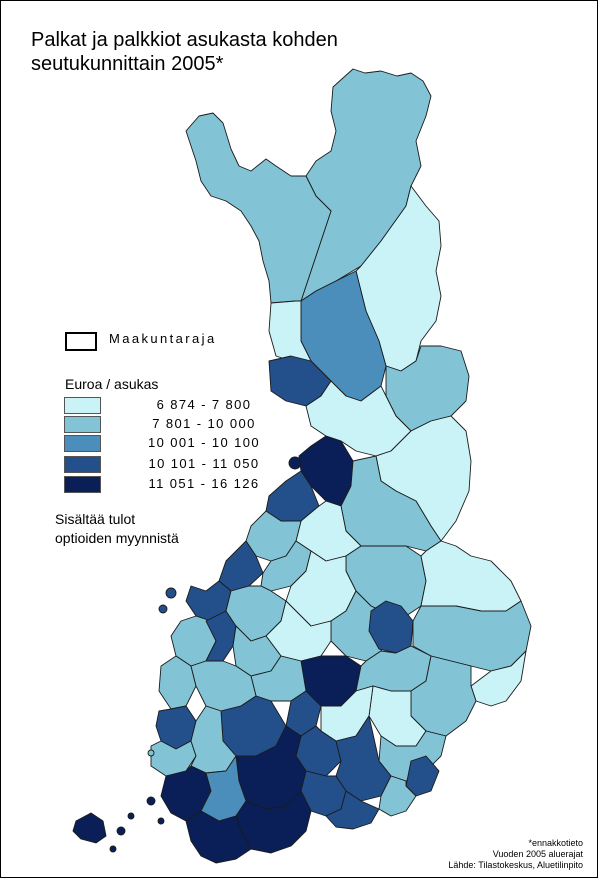  I want to click on title-line-2: seutukunnittain 2005*, so click(127, 64).